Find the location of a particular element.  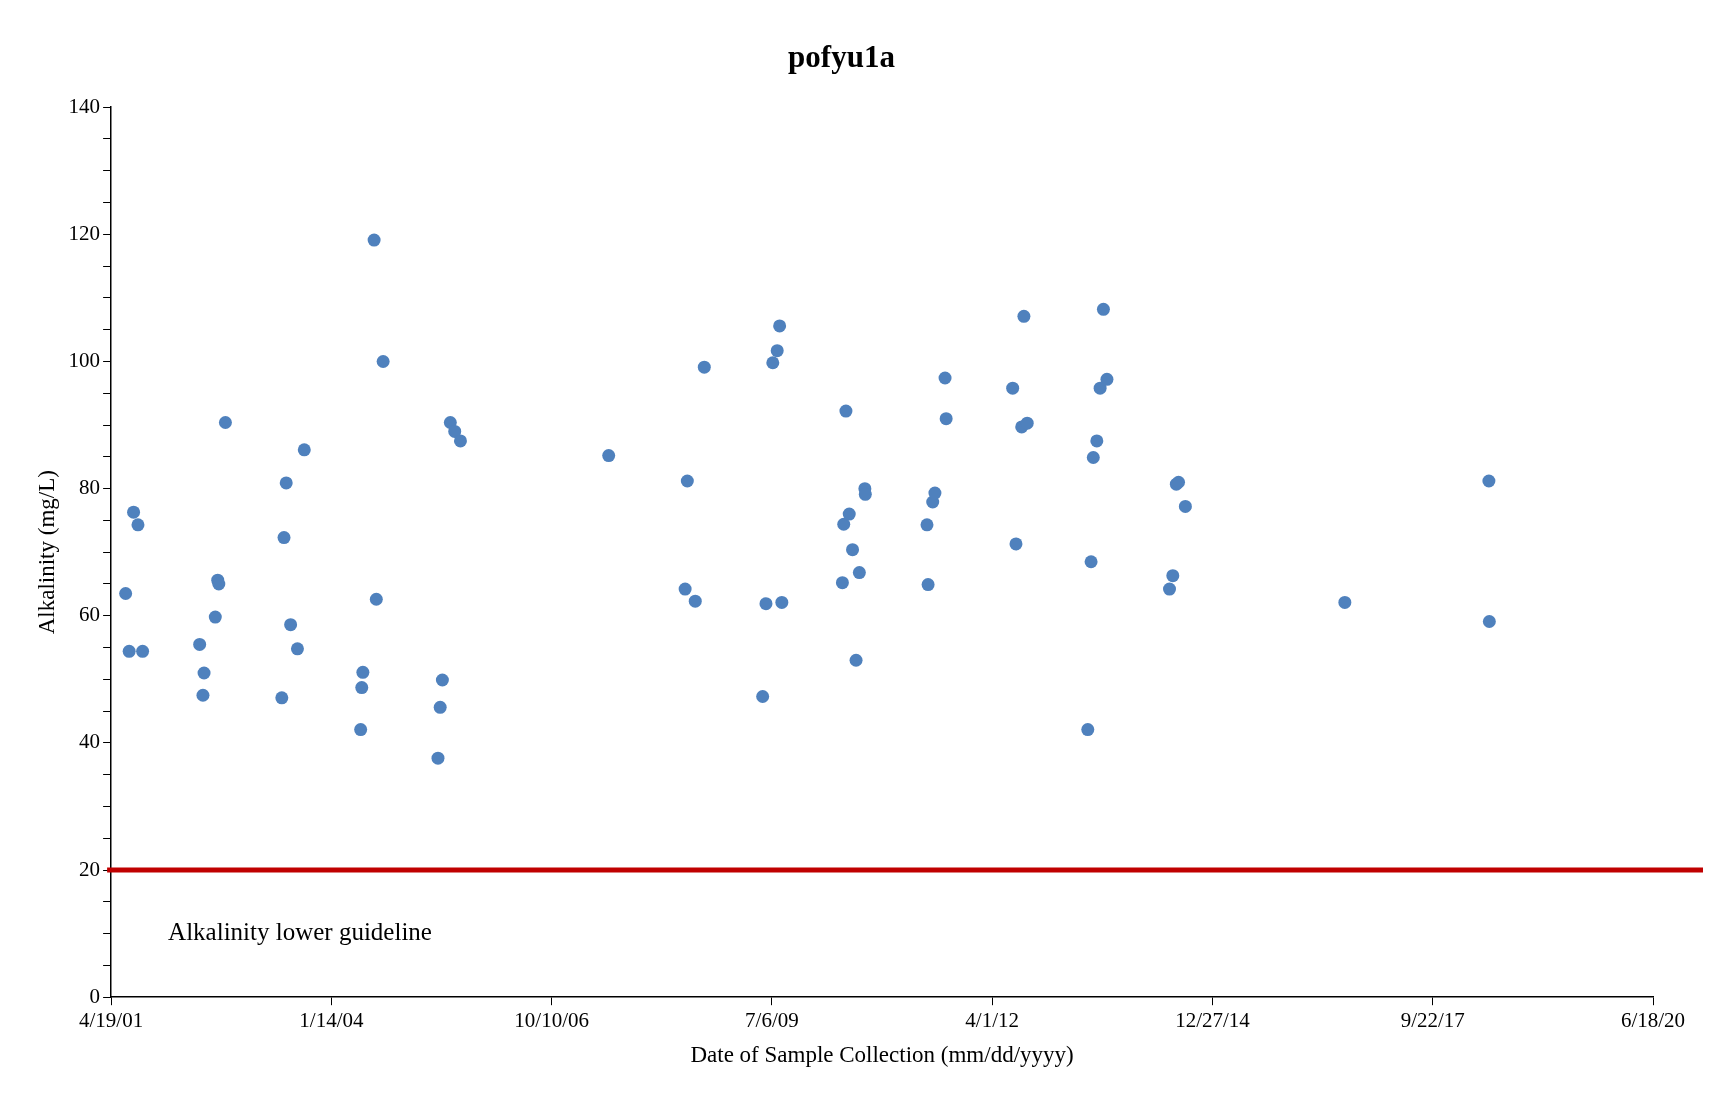

x-tick-label: 7/6/09 is located at coordinates (772, 1020).